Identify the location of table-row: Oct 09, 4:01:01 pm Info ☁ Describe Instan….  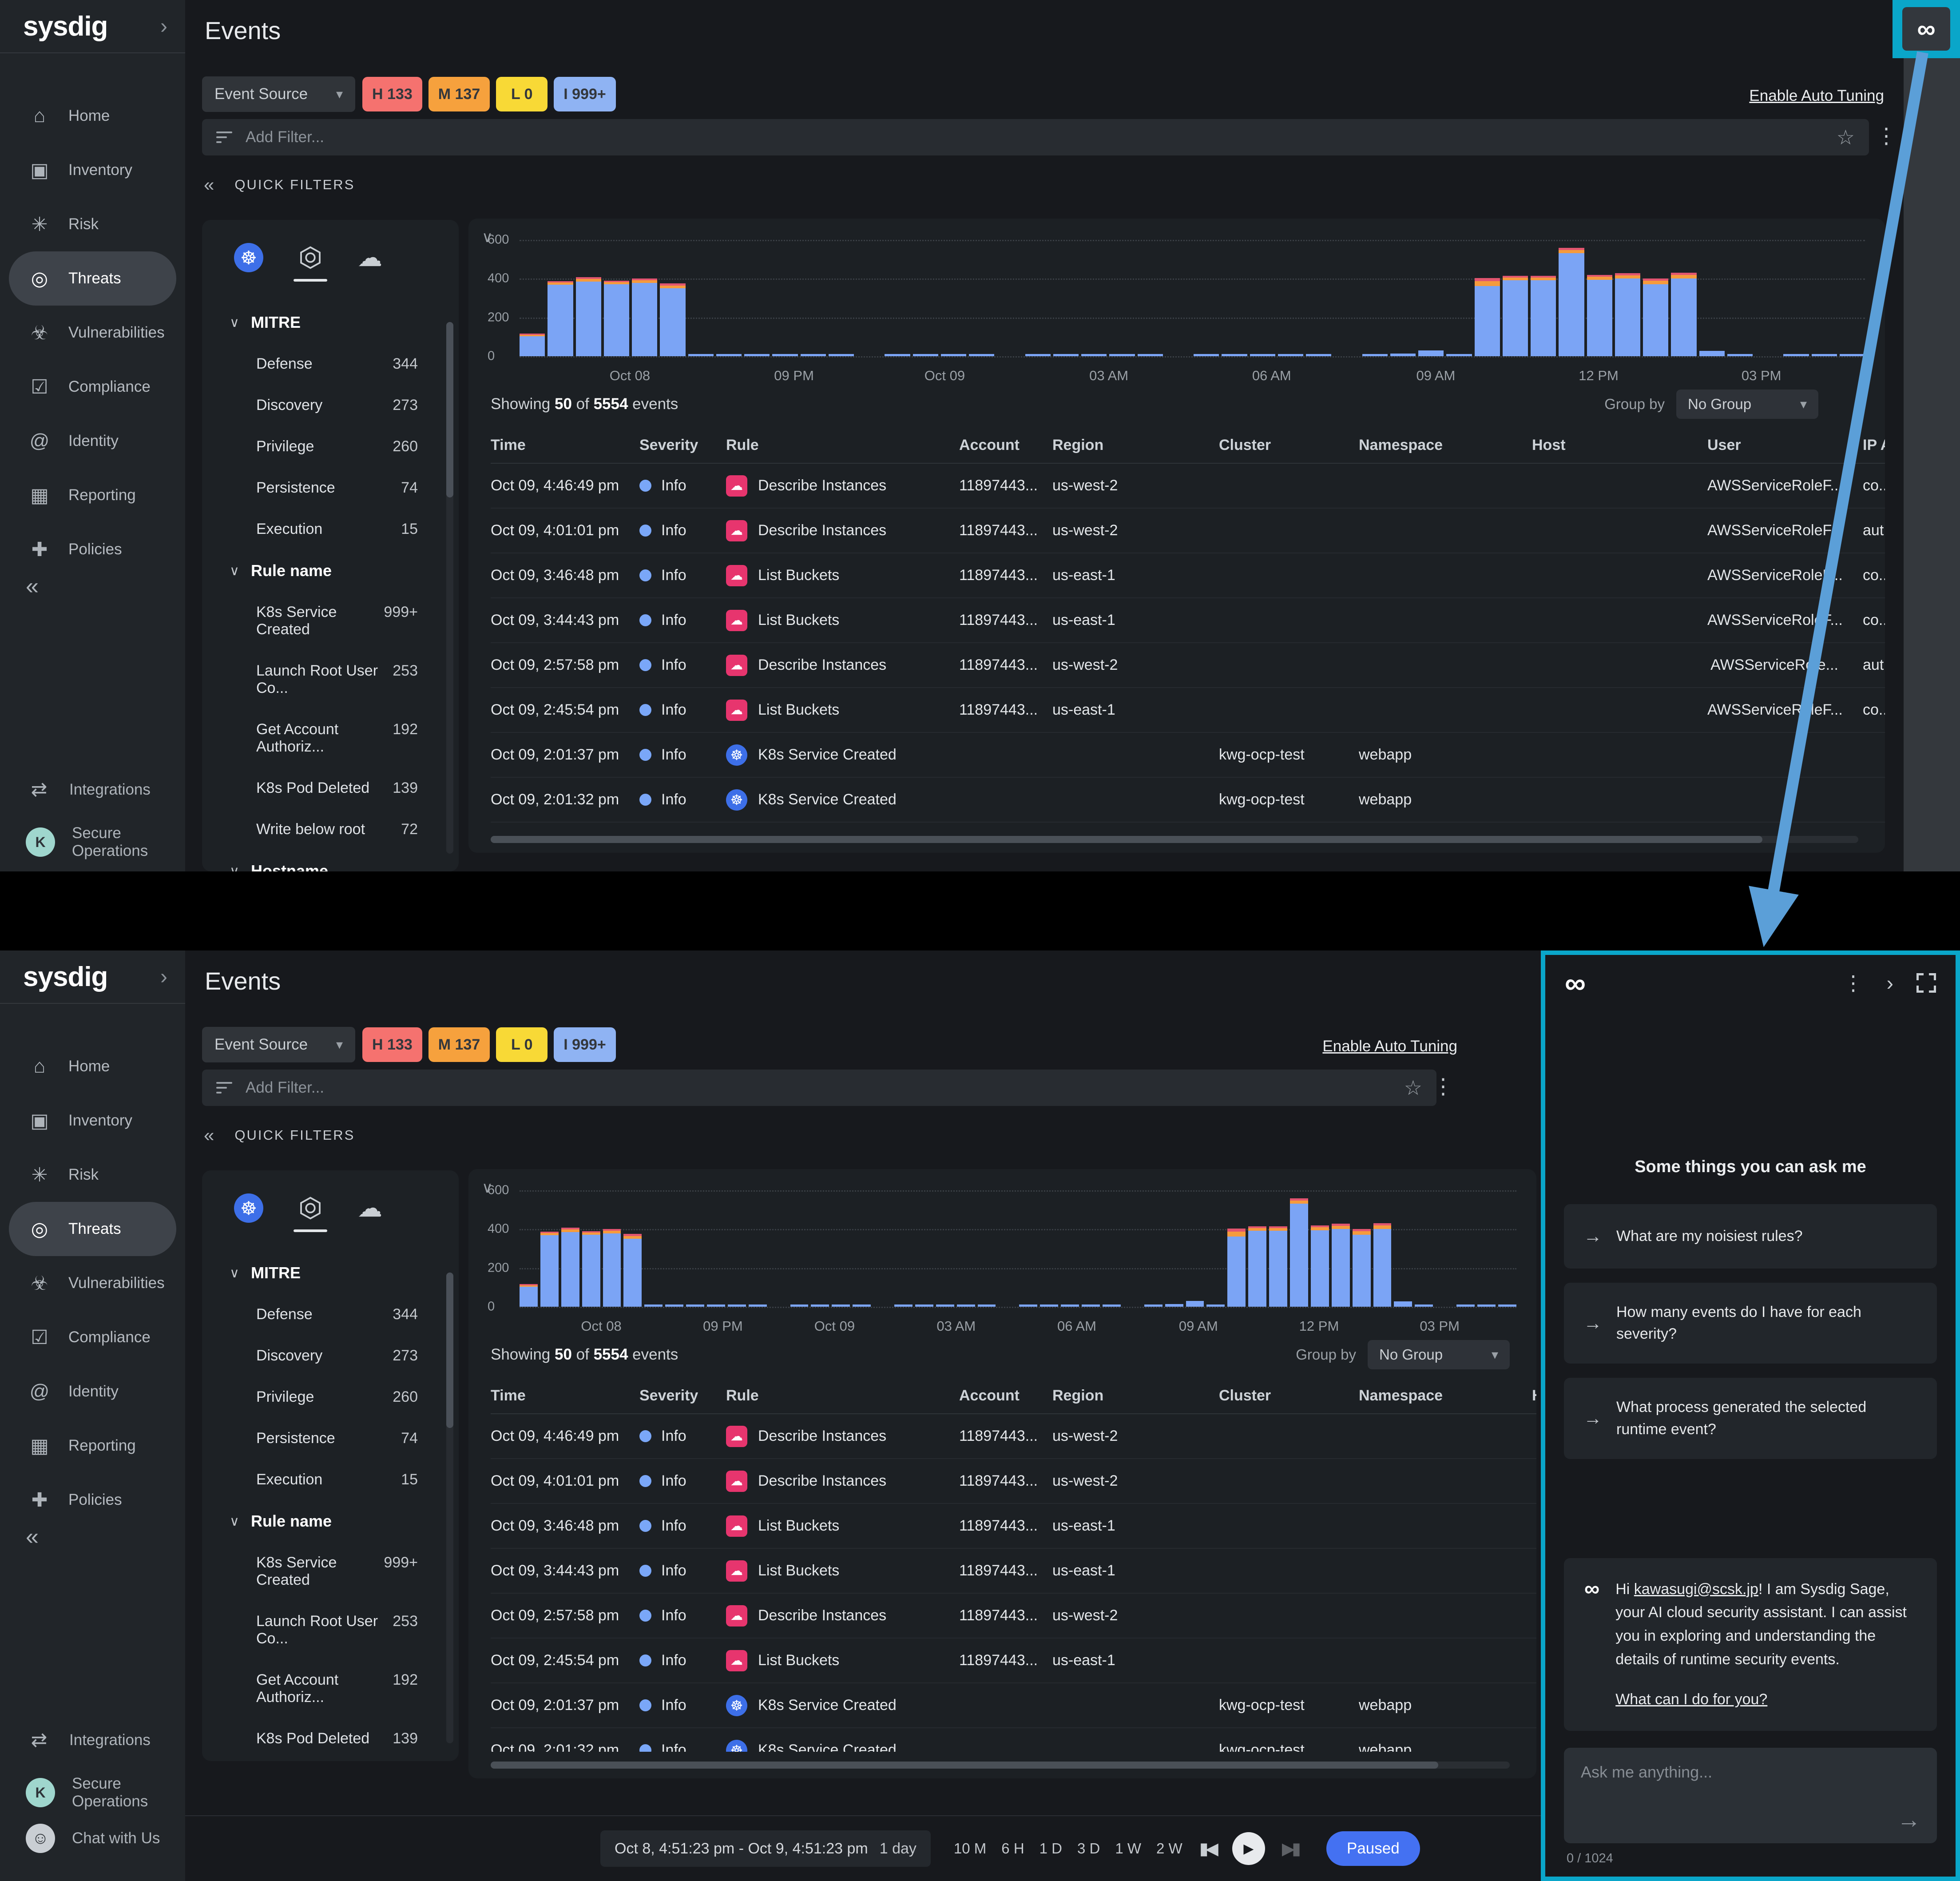
(1013, 1481).